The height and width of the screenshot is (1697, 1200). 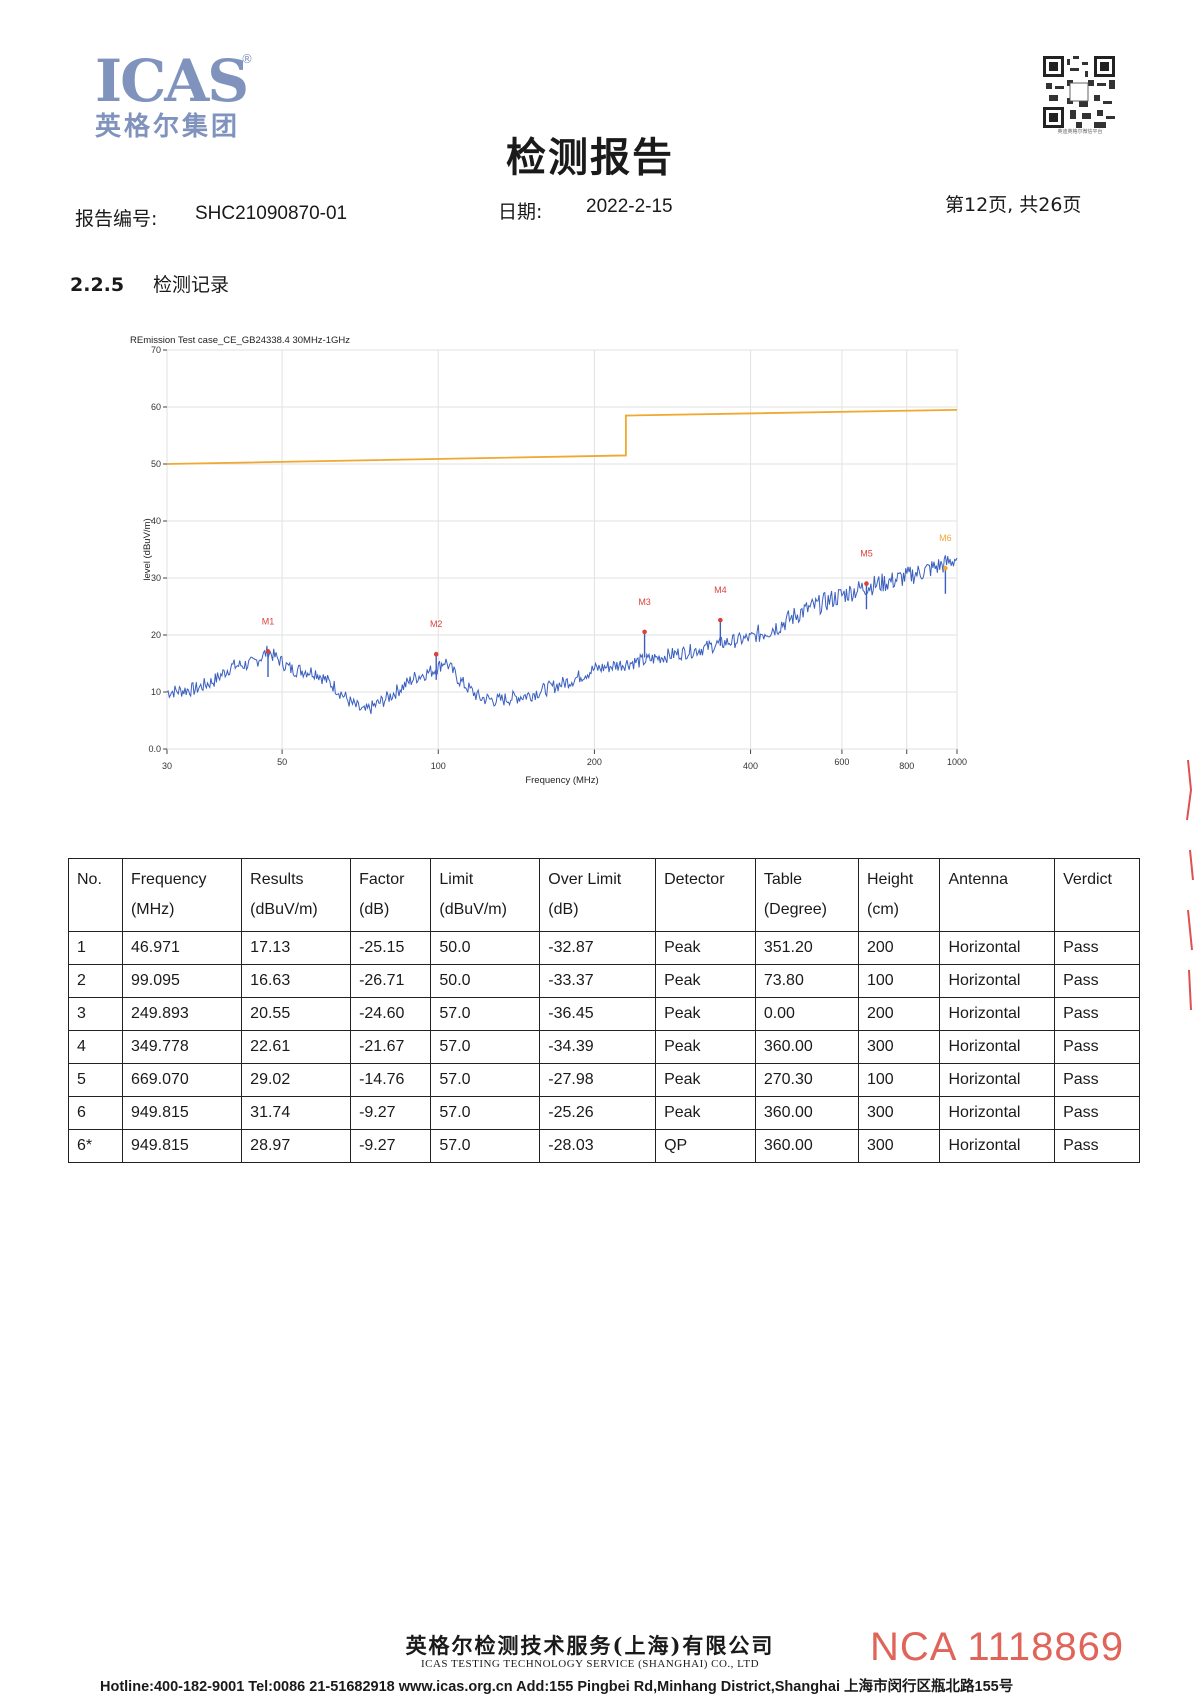 I want to click on column-header-line: Frequency, so click(x=168, y=879).